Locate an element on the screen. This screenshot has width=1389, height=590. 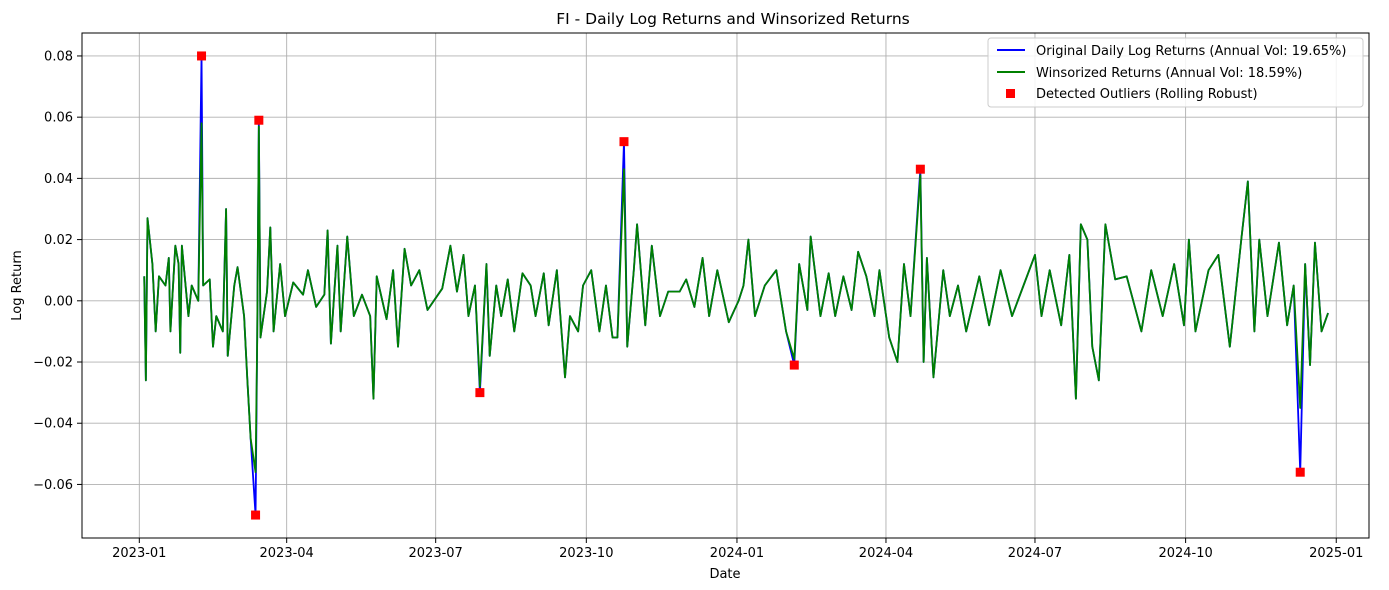
legend-box is located at coordinates (1175, 72).